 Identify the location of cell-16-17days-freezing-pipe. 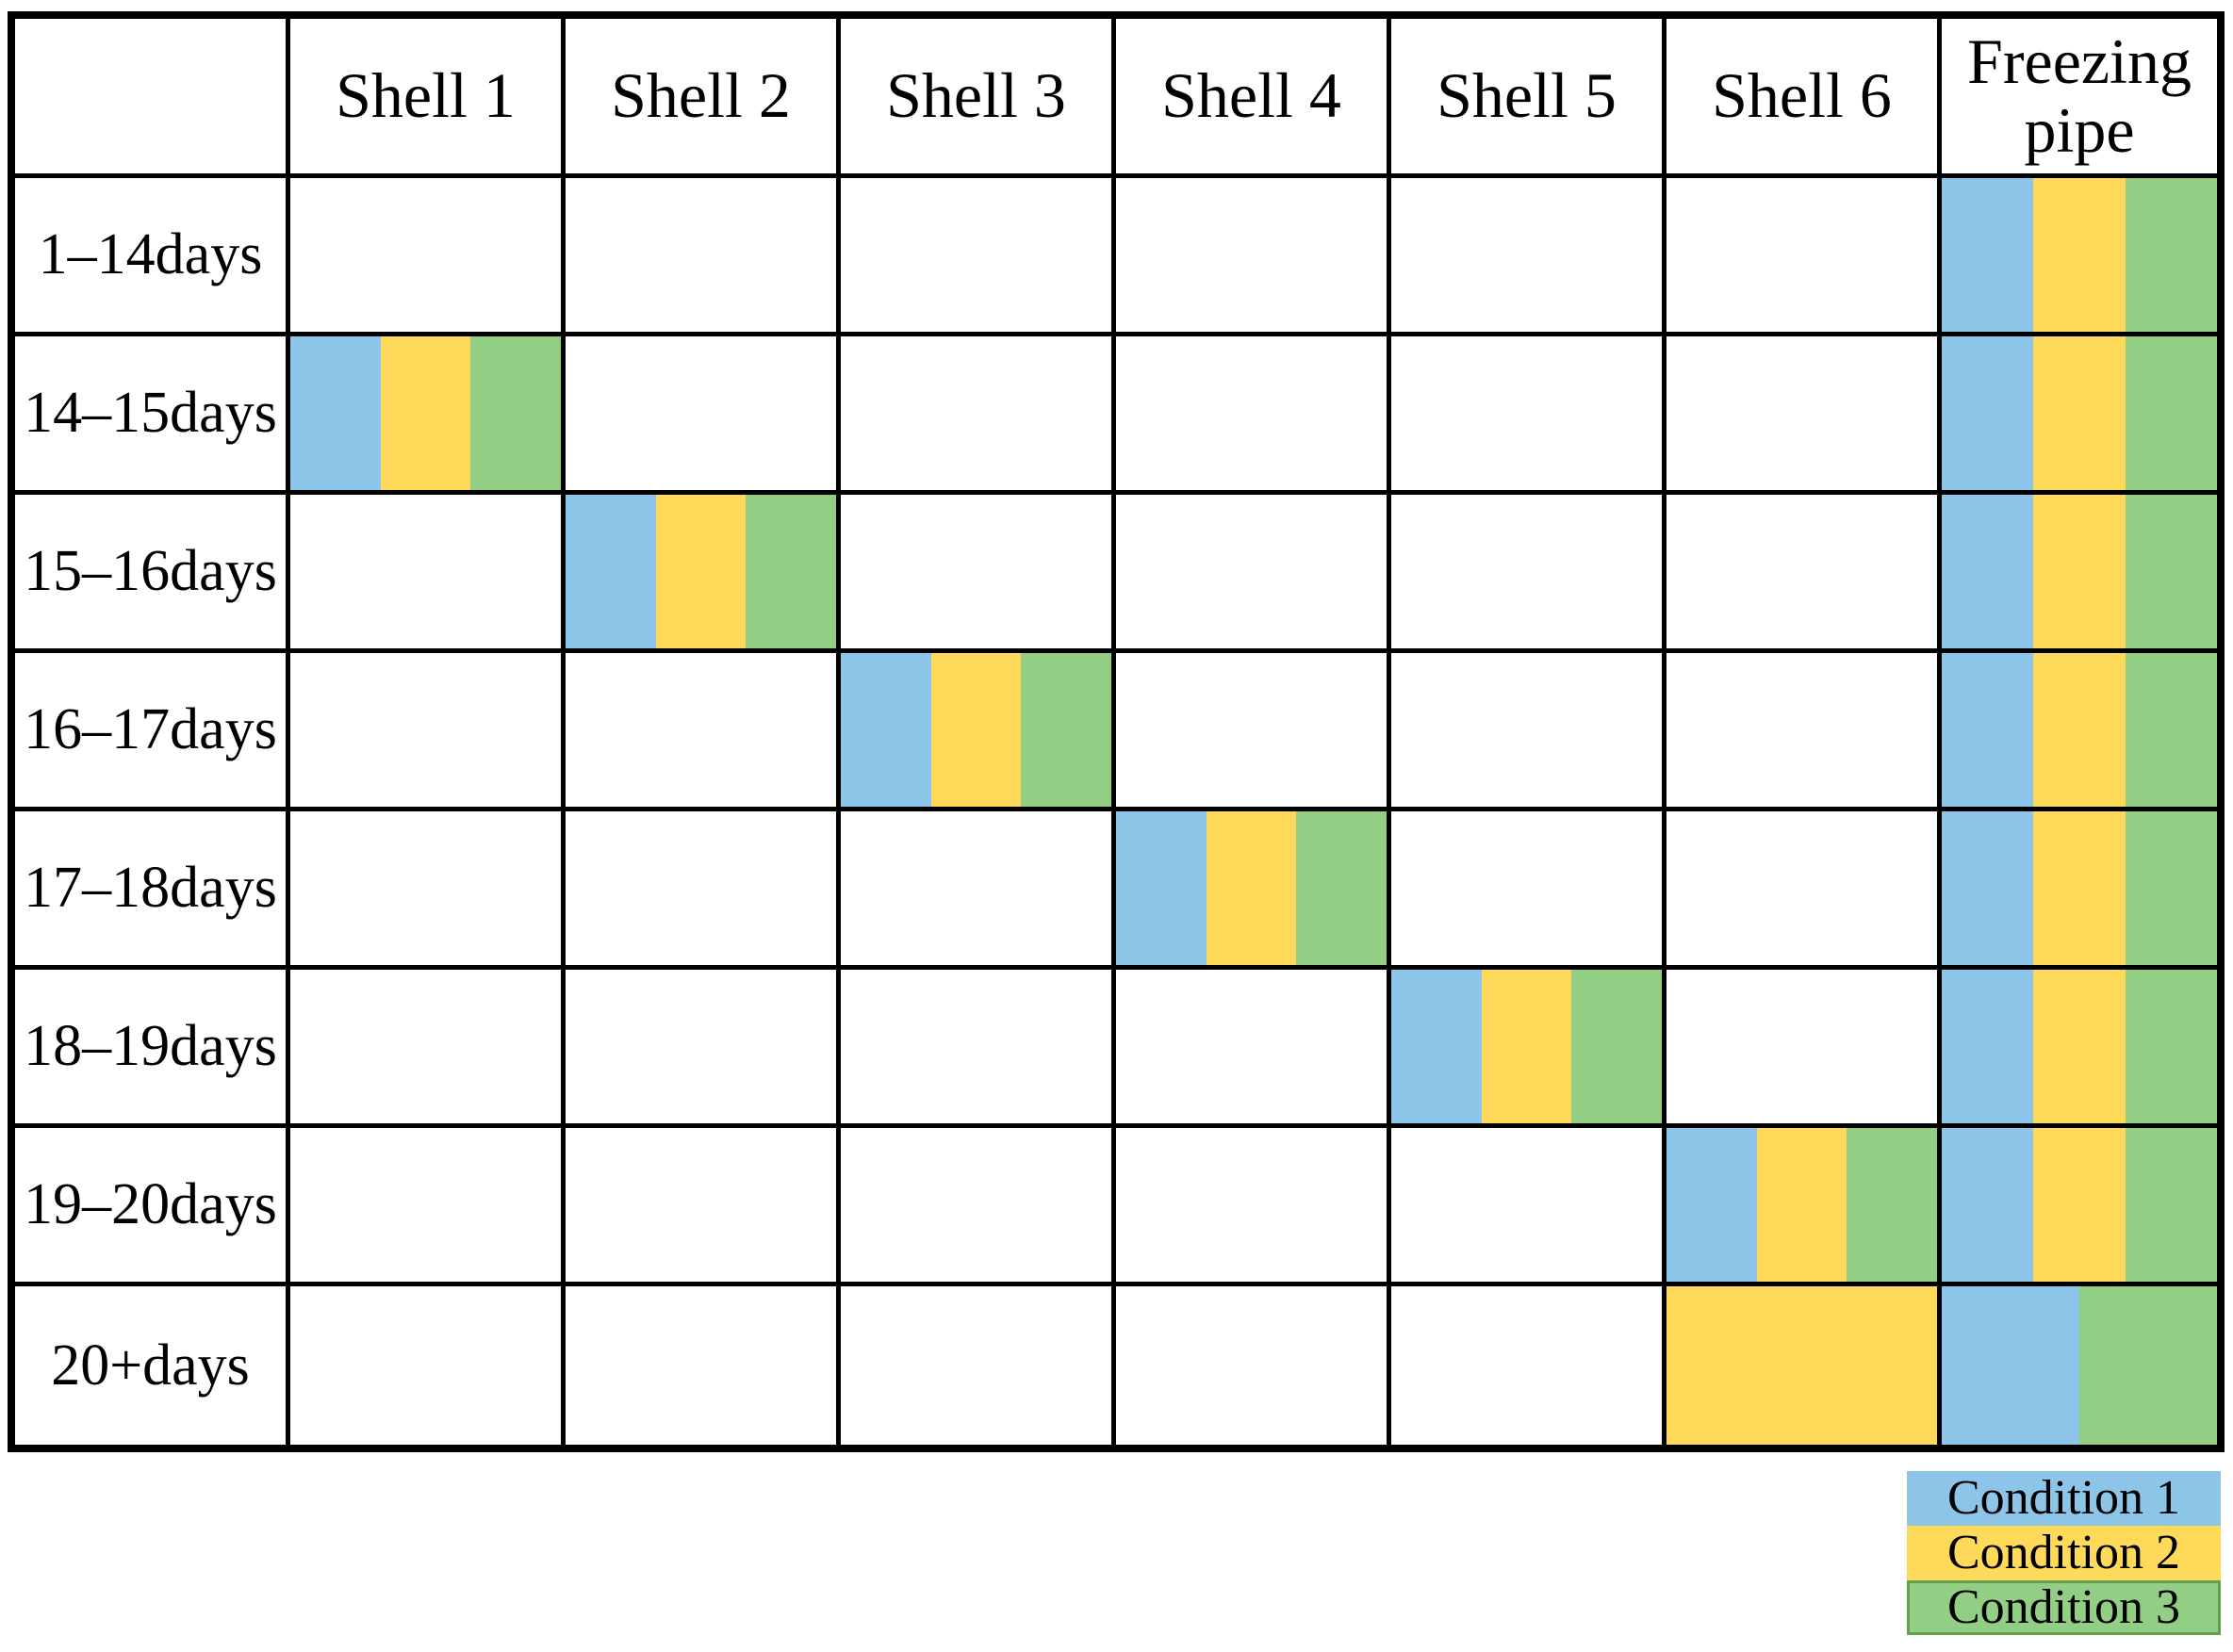
(2079, 732).